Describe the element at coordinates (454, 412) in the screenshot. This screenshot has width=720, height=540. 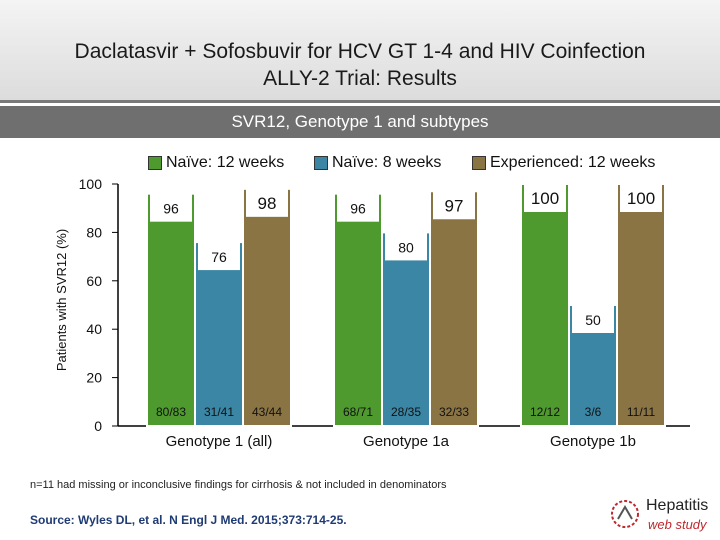
I see `fraction-label: 32/33` at that location.